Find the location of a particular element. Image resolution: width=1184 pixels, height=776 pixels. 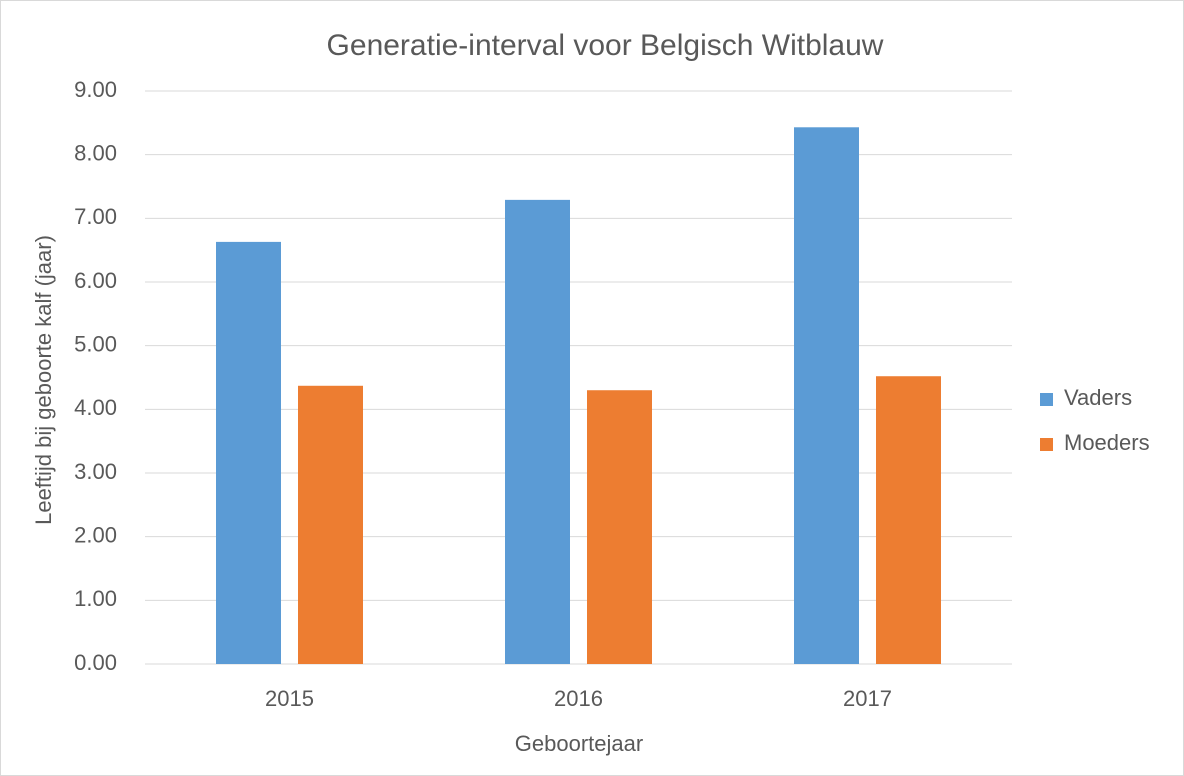

legend-label: Moeders is located at coordinates (1107, 442).